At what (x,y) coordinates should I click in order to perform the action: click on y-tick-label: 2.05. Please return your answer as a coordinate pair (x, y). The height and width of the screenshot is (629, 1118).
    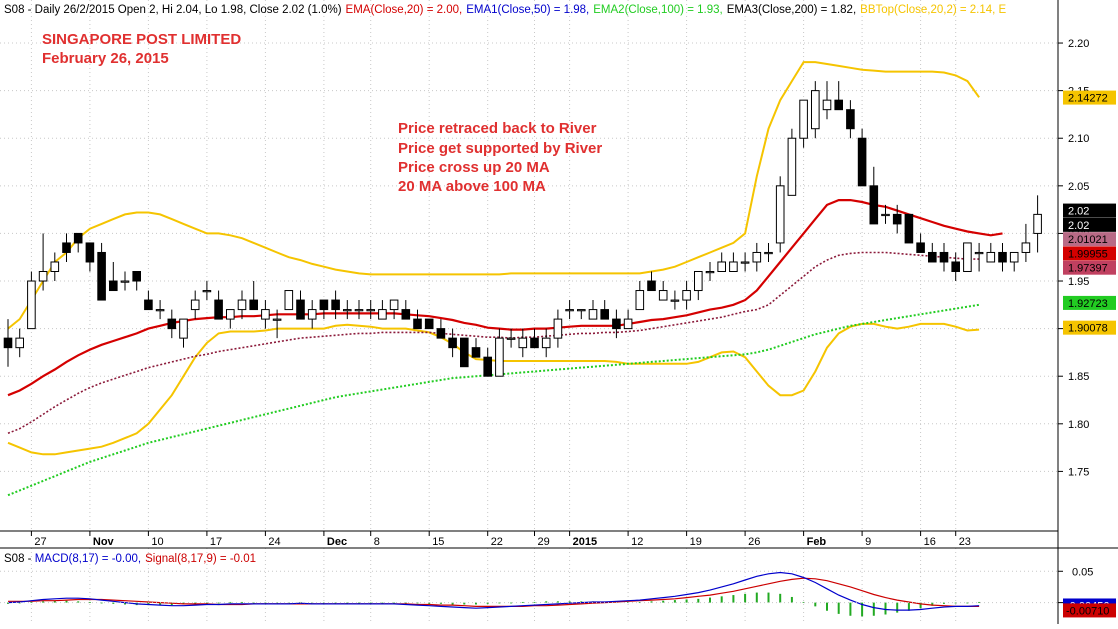
    Looking at the image, I should click on (1078, 187).